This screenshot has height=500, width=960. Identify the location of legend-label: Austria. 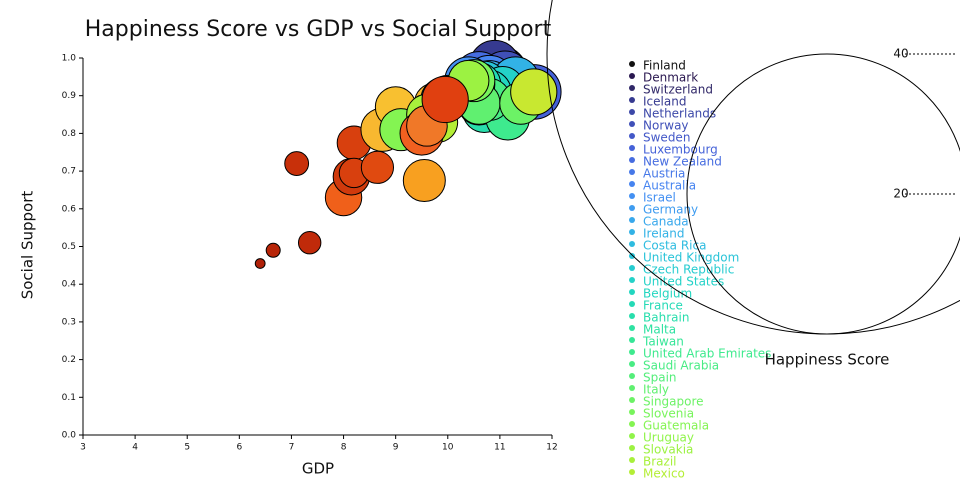
(664, 174).